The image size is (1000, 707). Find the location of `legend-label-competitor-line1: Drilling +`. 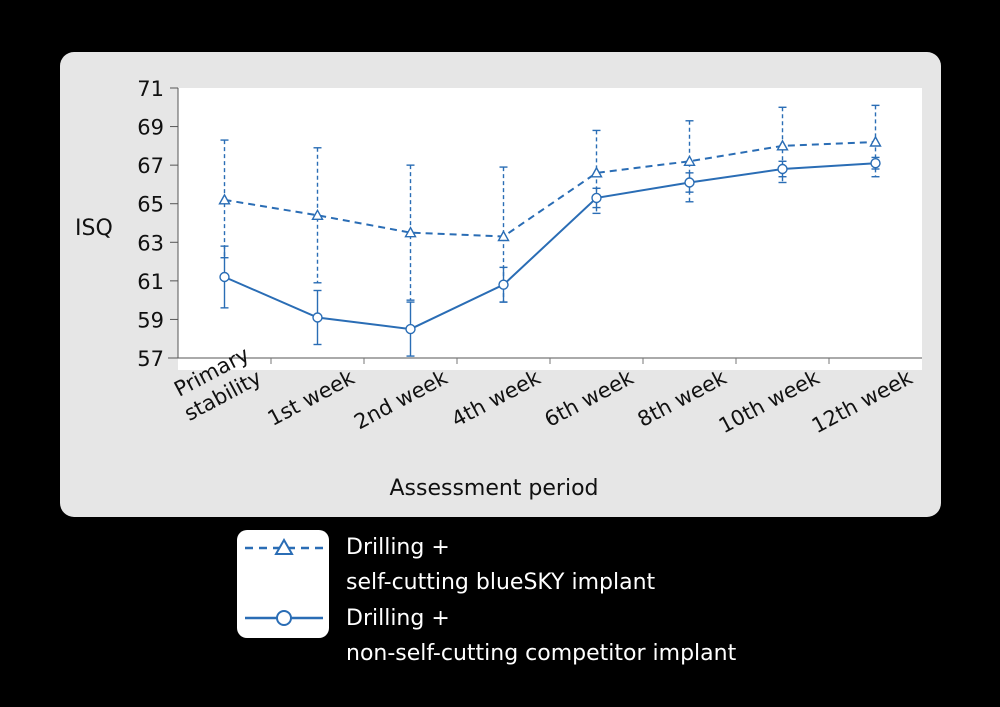

legend-label-competitor-line1: Drilling + is located at coordinates (398, 618).